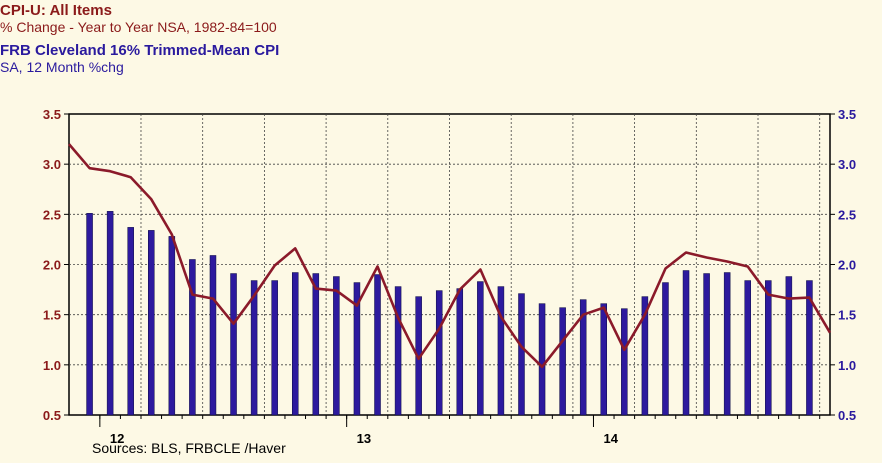  I want to click on chart-title-cpi: CPI-U: All Items, so click(56, 10).